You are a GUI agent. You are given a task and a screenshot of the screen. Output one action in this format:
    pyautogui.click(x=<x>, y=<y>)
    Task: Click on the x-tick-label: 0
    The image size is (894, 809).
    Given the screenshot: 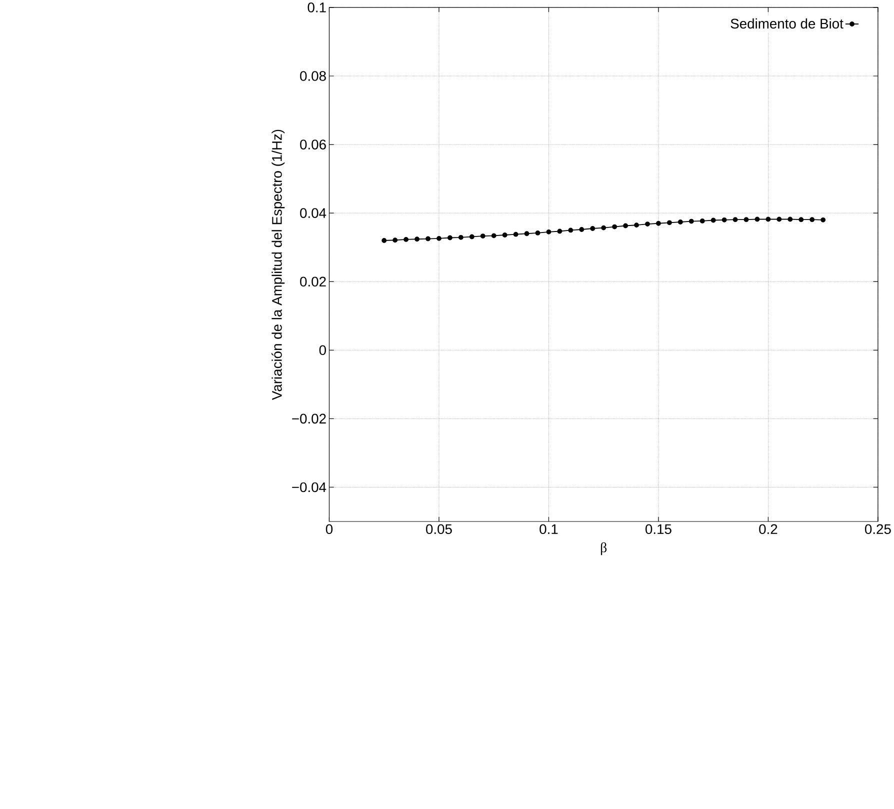 What is the action you would take?
    pyautogui.click(x=329, y=529)
    